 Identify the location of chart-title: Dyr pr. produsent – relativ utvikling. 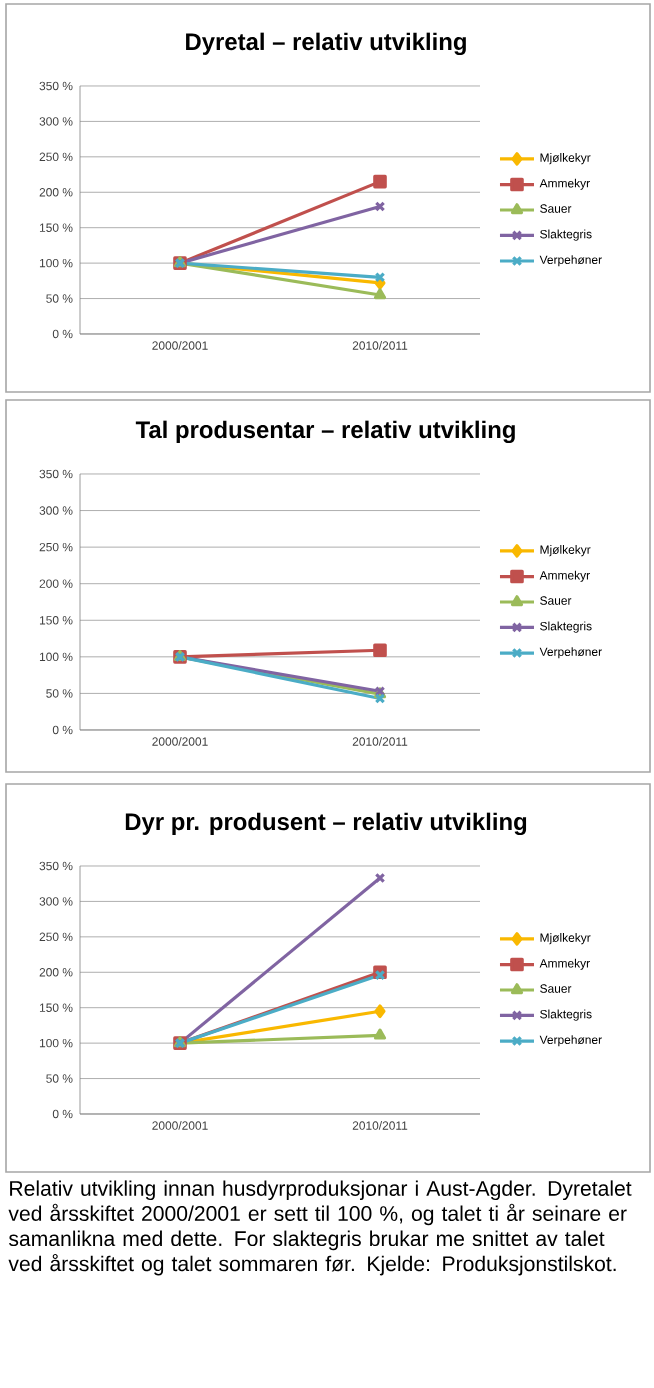
(326, 824).